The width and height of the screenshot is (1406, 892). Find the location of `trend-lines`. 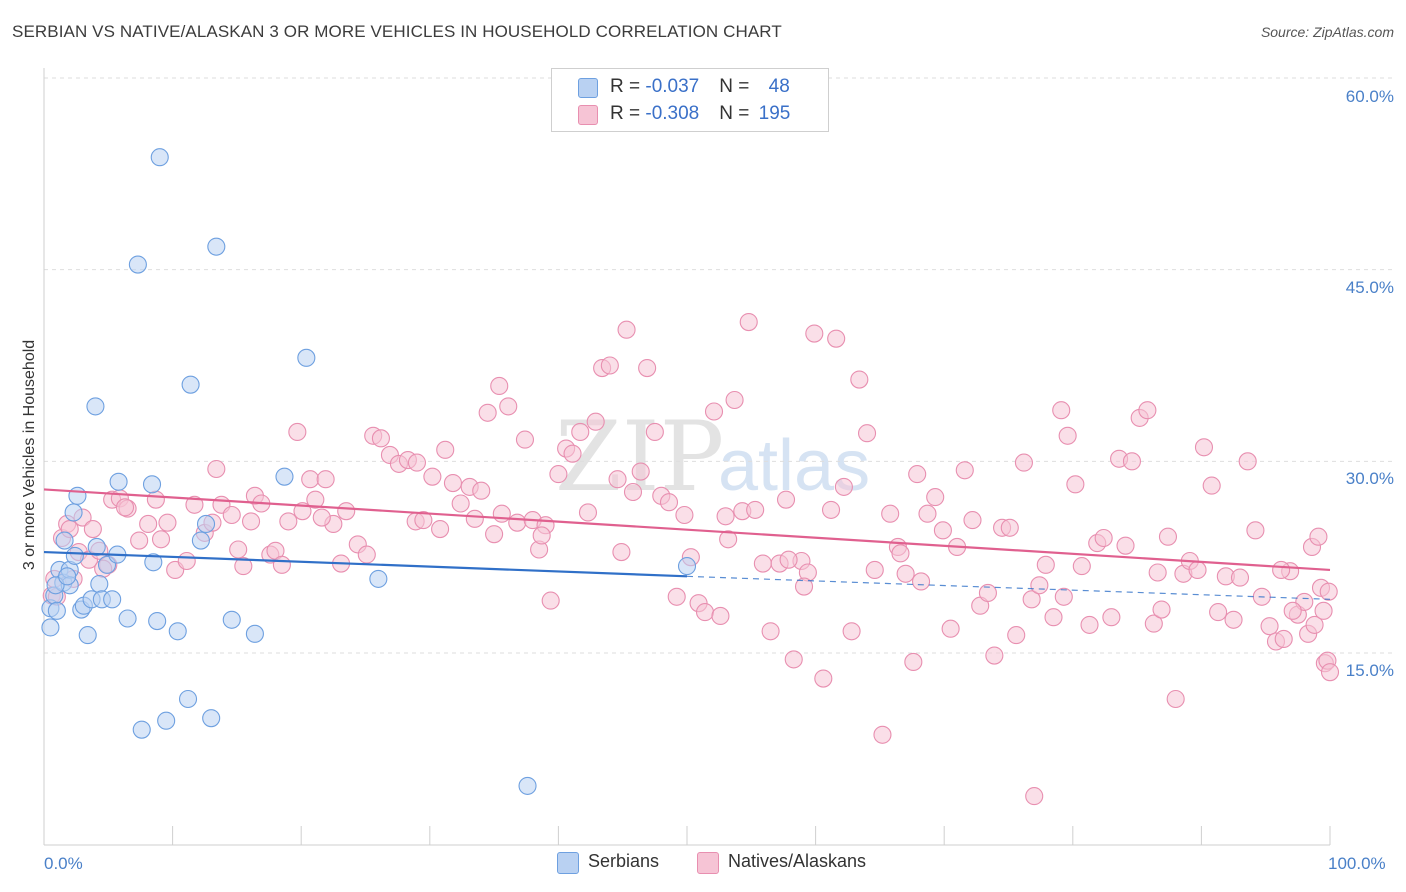

trend-lines is located at coordinates (687, 544).